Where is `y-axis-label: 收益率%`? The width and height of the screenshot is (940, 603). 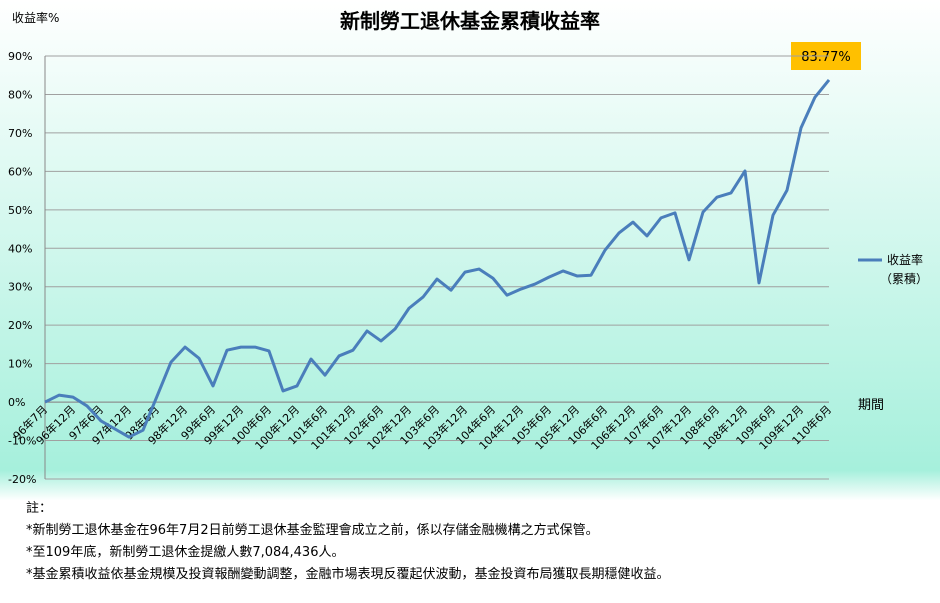 y-axis-label: 收益率% is located at coordinates (35, 17).